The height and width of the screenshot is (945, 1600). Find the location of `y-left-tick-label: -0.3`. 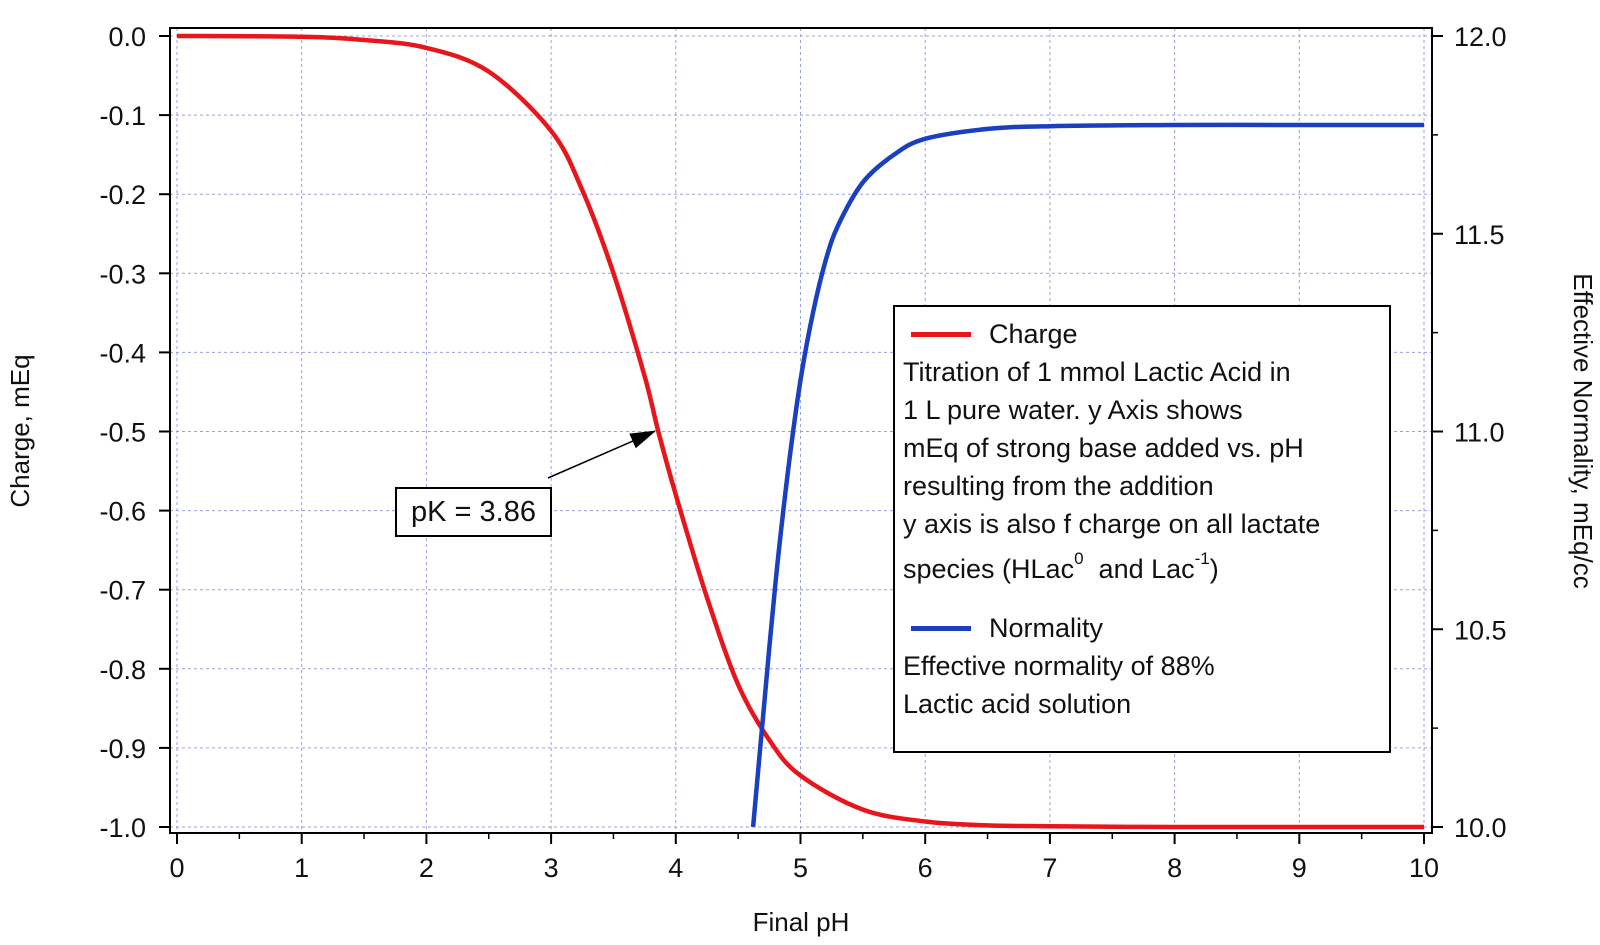

y-left-tick-label: -0.3 is located at coordinates (122, 274).